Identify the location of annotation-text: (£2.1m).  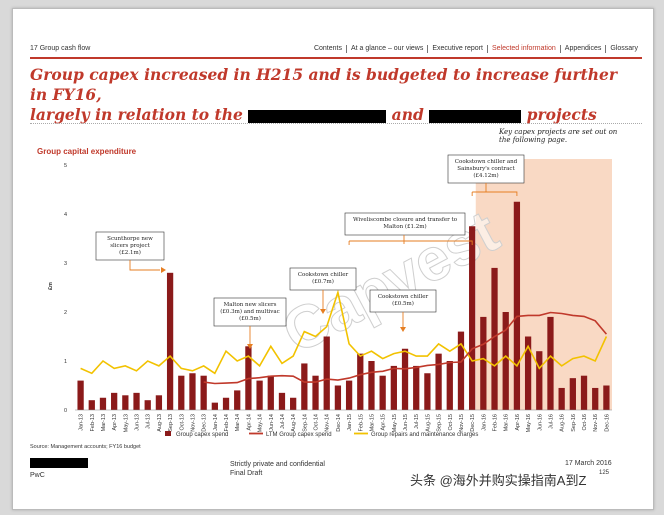
(130, 252).